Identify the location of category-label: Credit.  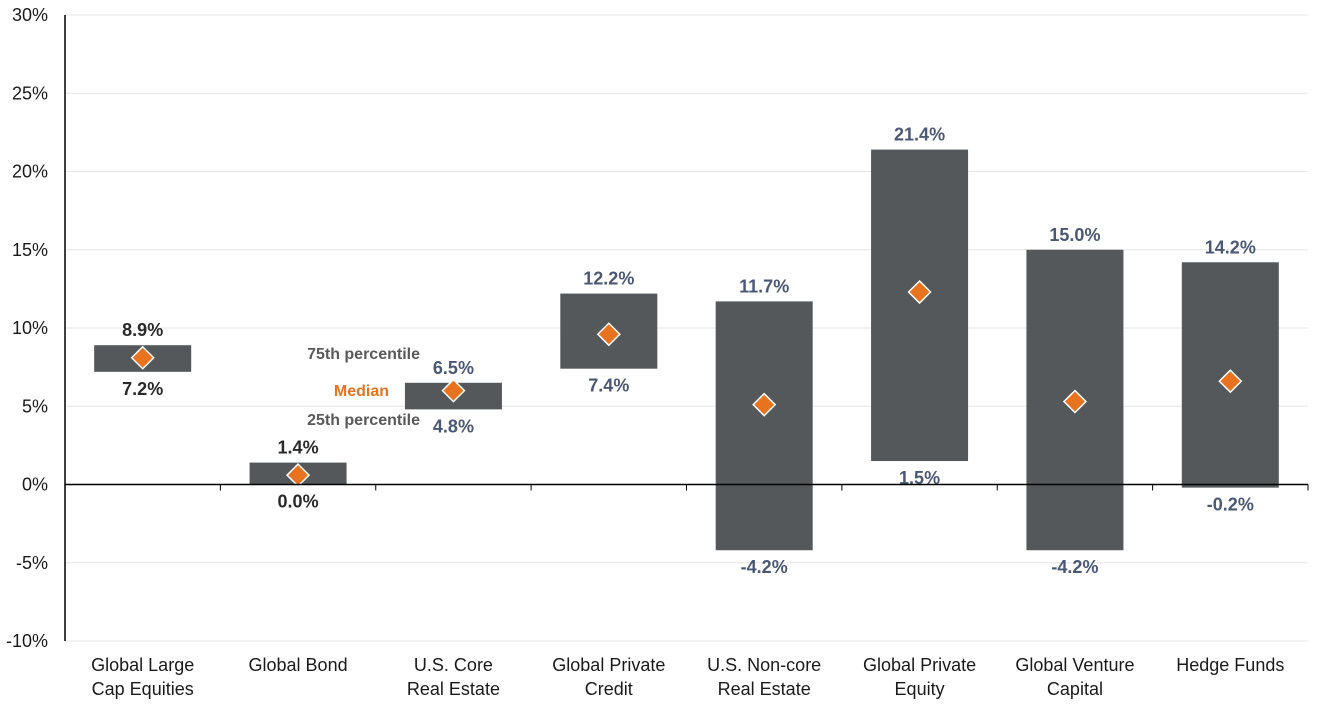
(609, 689).